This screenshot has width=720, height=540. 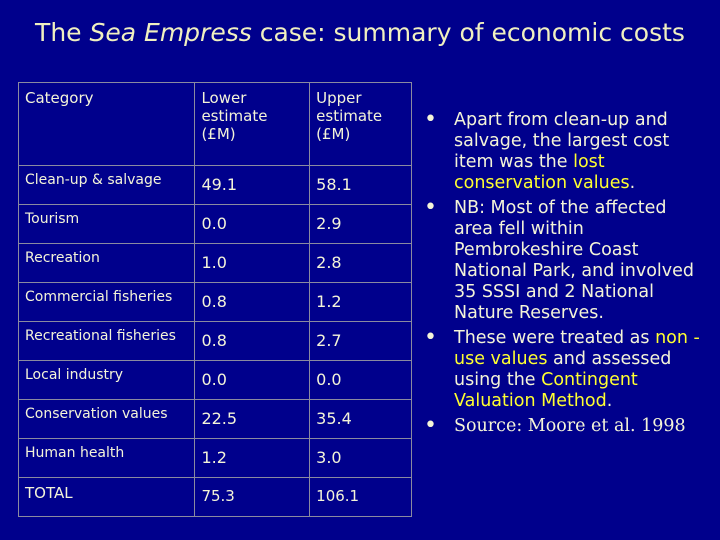 What do you see at coordinates (106, 224) in the screenshot?
I see `table-cell: Tourism` at bounding box center [106, 224].